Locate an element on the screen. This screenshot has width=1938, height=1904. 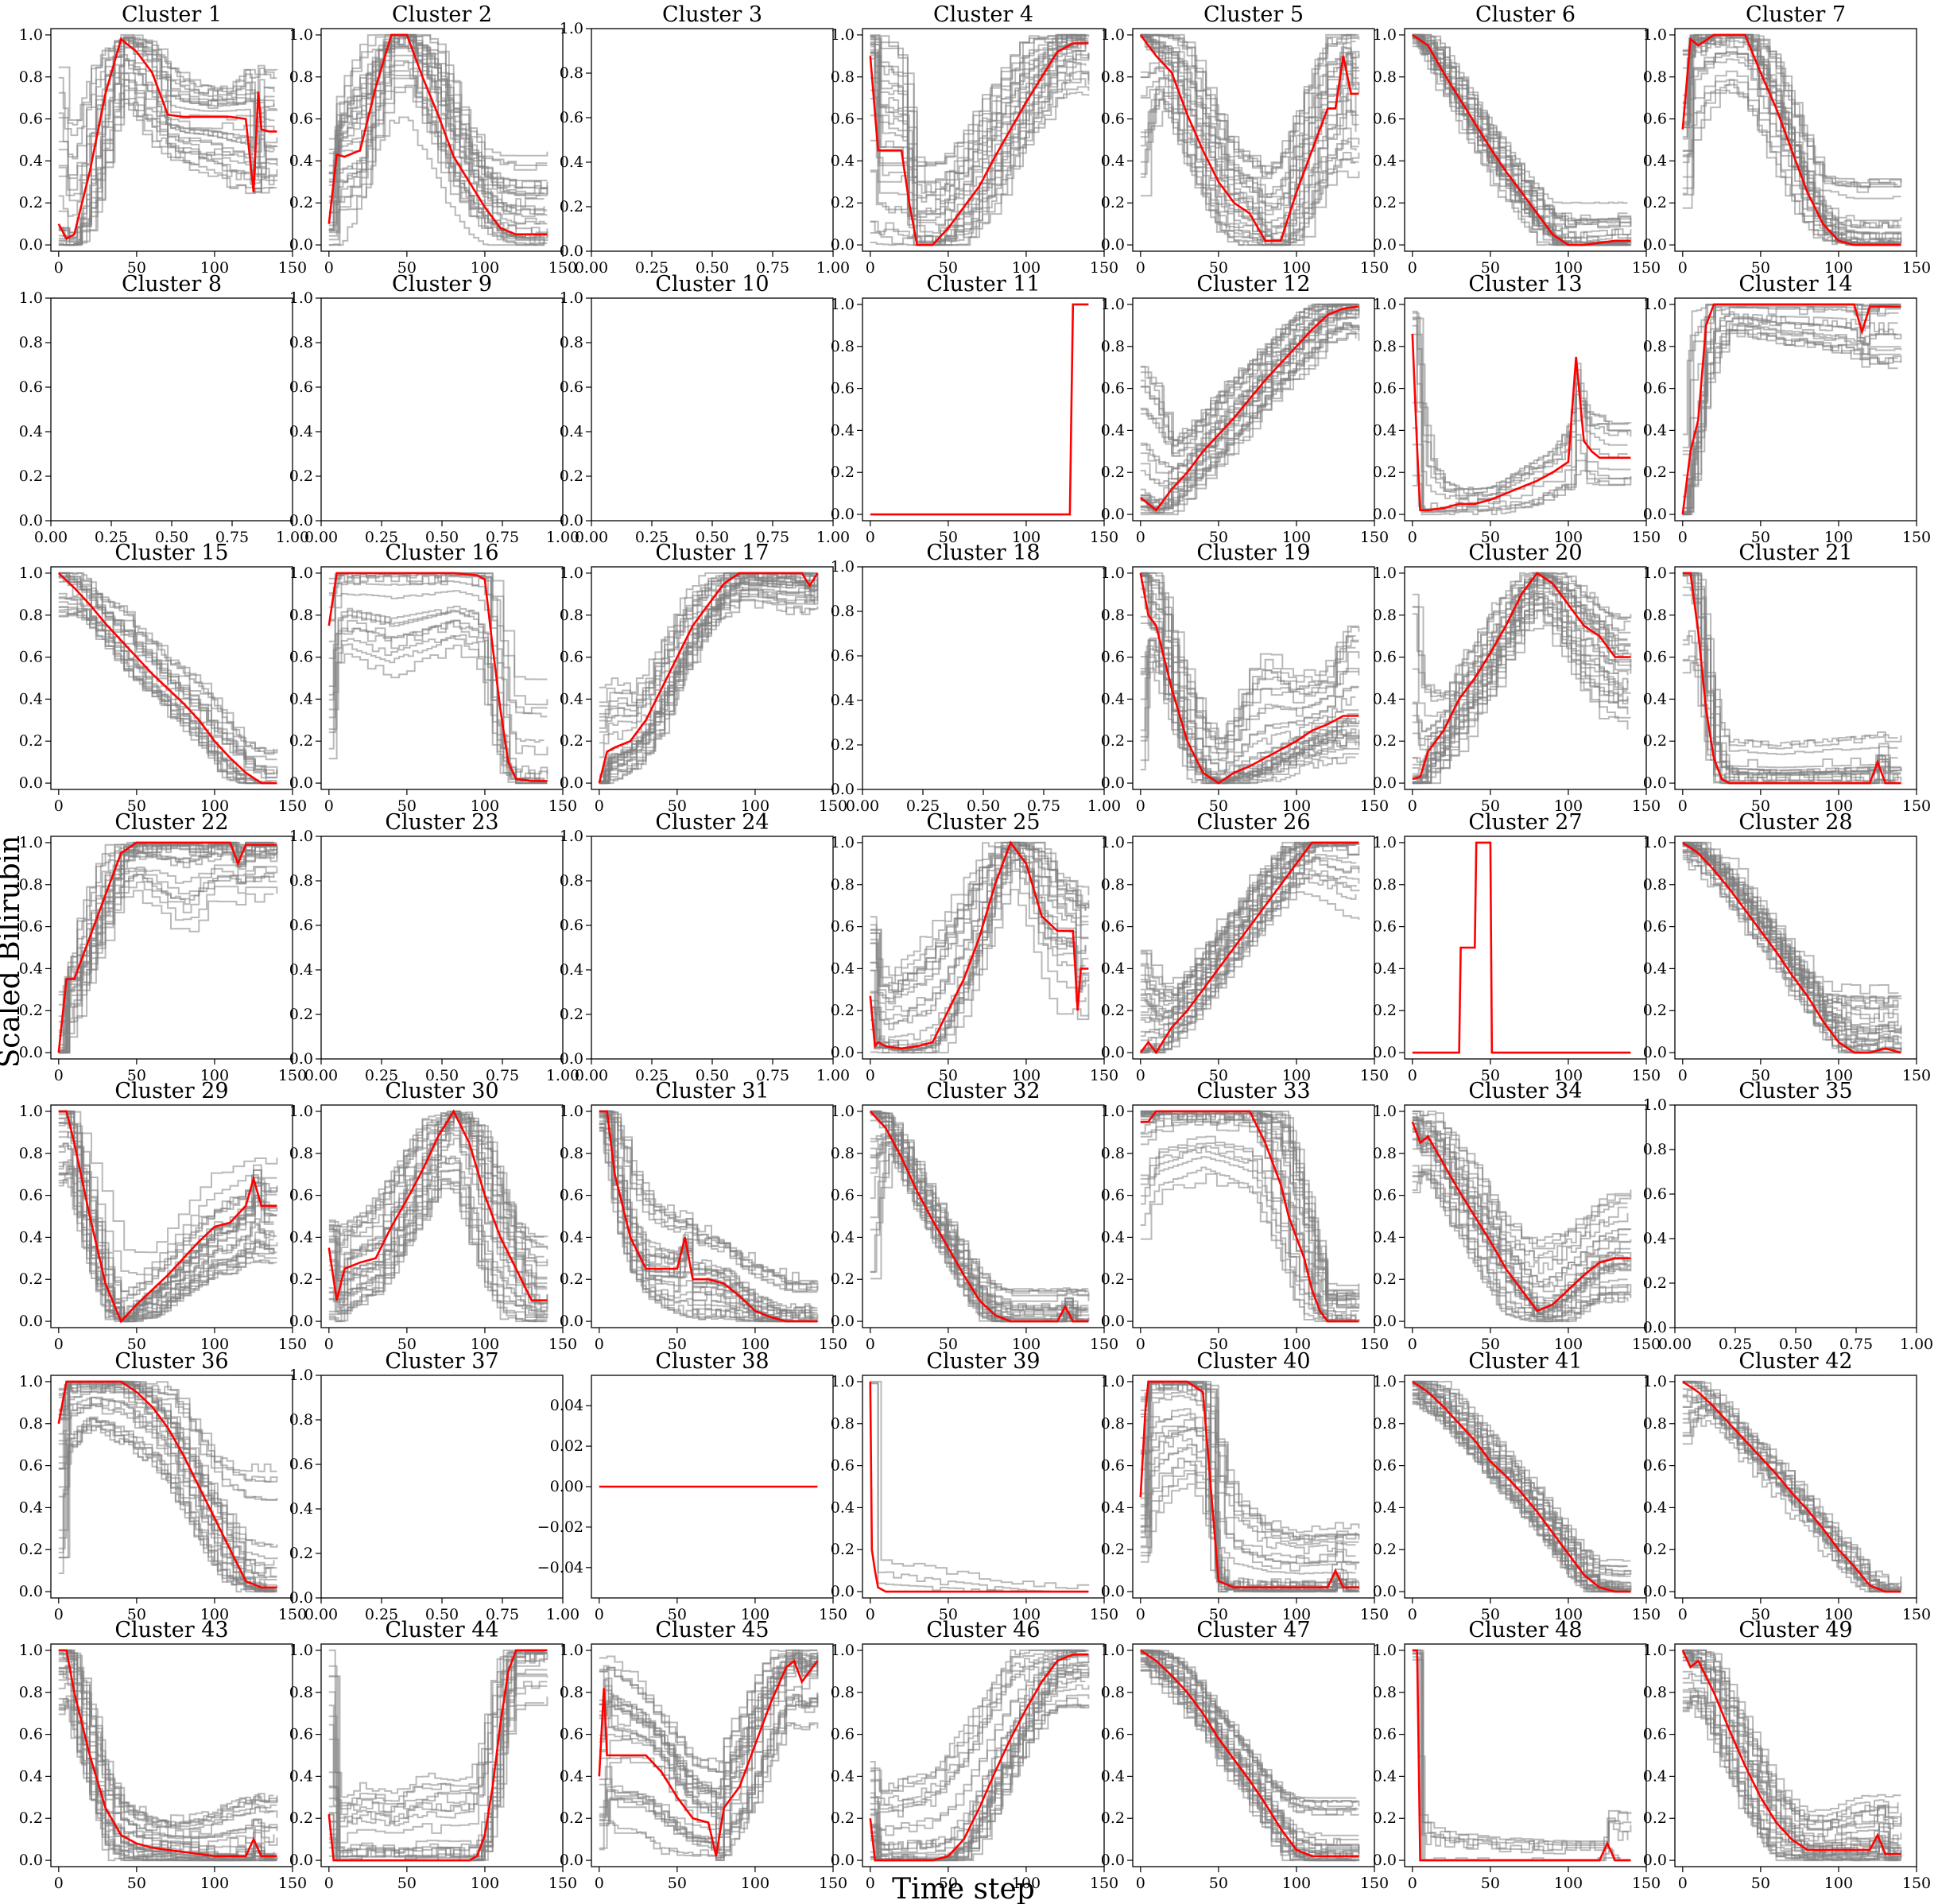
panel-cluster-46: 0 50 100 150 0.0 0.2 0.4 0.6 0.8 1.0 Cluster 46 is located at coordinates (974, 1755).